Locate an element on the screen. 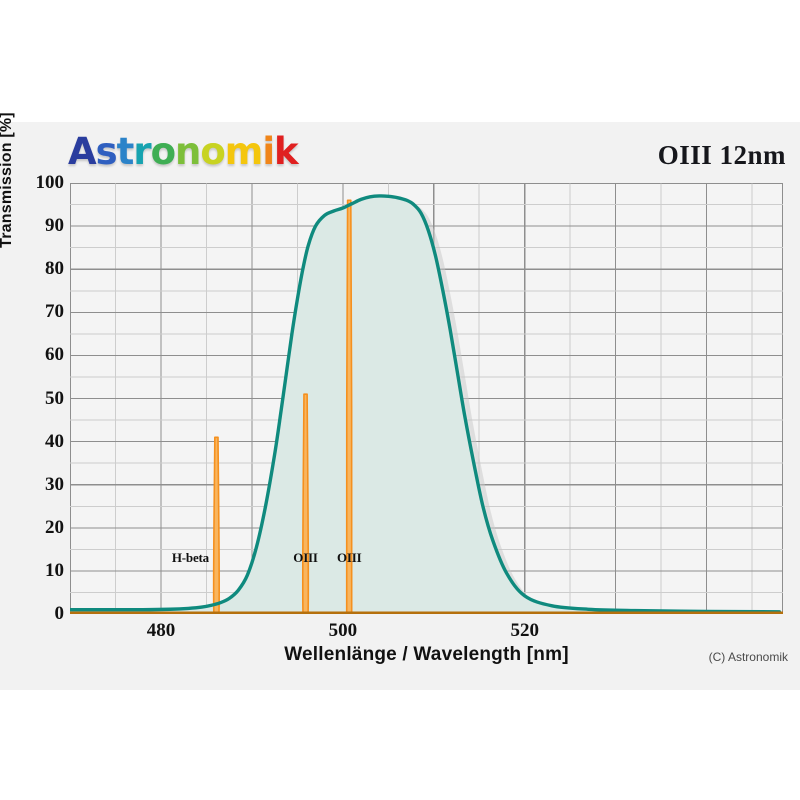  logo-letter-4: o is located at coordinates (163, 151).